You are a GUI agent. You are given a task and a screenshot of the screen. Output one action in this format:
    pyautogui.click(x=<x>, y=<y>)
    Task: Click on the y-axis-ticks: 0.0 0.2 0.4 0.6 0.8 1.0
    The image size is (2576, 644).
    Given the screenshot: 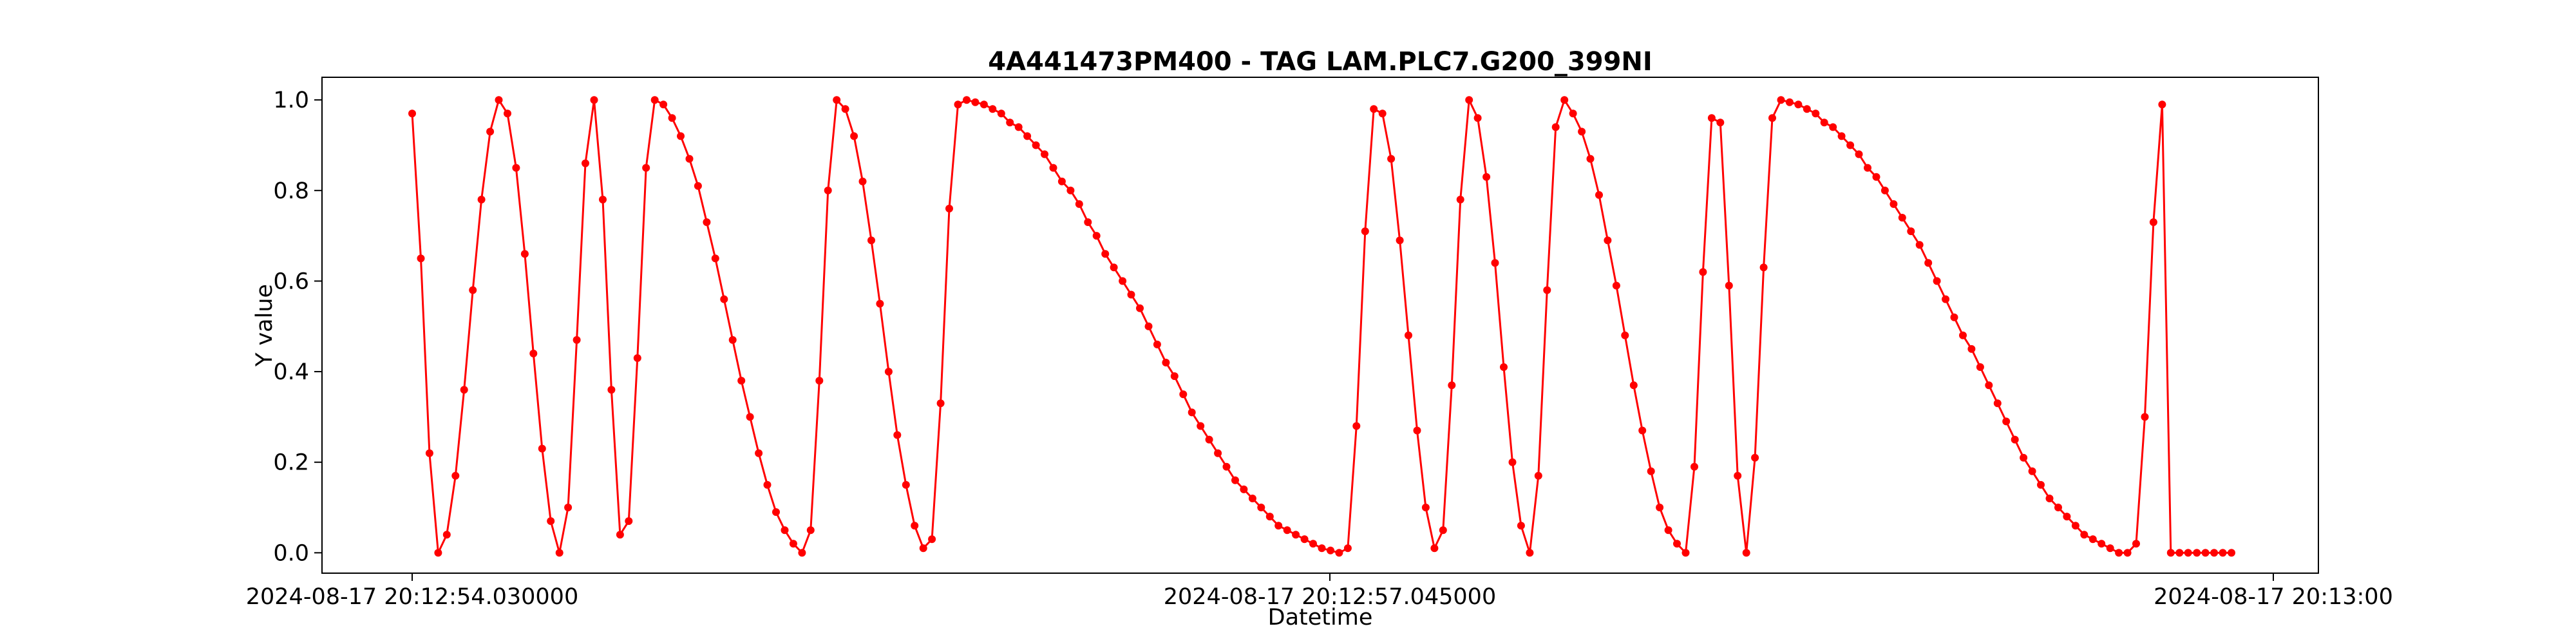 What is the action you would take?
    pyautogui.click(x=297, y=327)
    